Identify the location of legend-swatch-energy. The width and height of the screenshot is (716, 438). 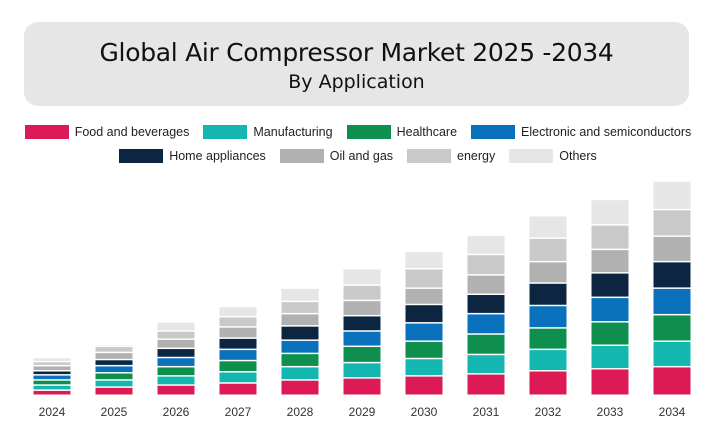
(429, 156).